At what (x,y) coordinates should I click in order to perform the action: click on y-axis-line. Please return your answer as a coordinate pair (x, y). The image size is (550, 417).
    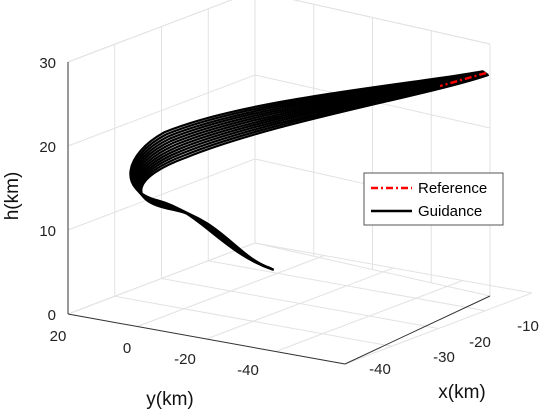
    Looking at the image, I should click on (206, 339).